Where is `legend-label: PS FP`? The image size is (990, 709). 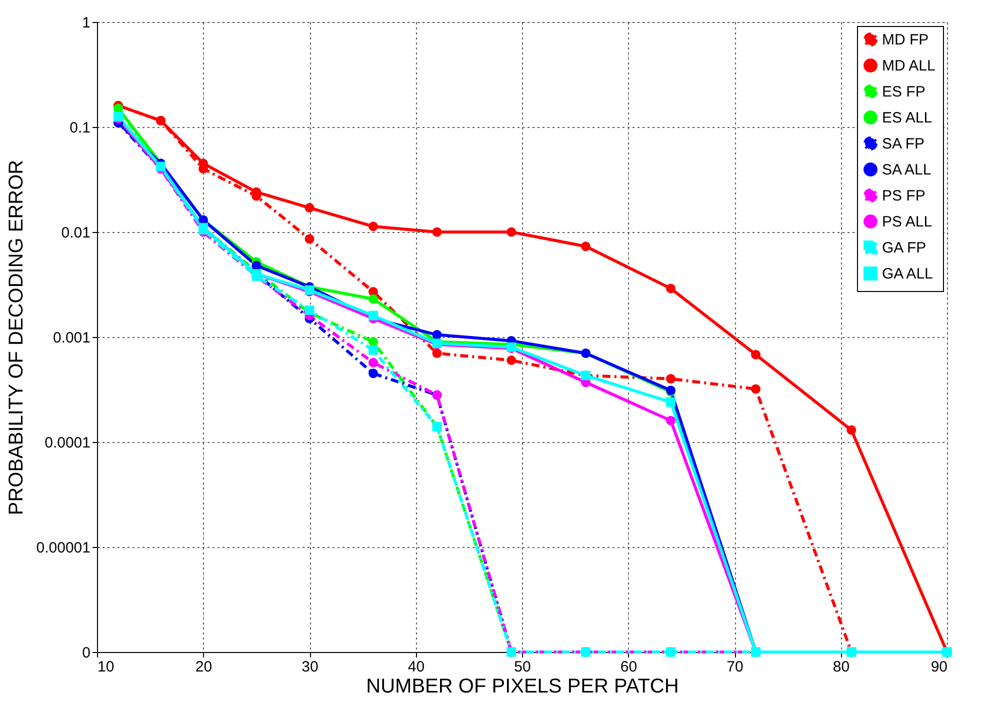
legend-label: PS FP is located at coordinates (904, 196).